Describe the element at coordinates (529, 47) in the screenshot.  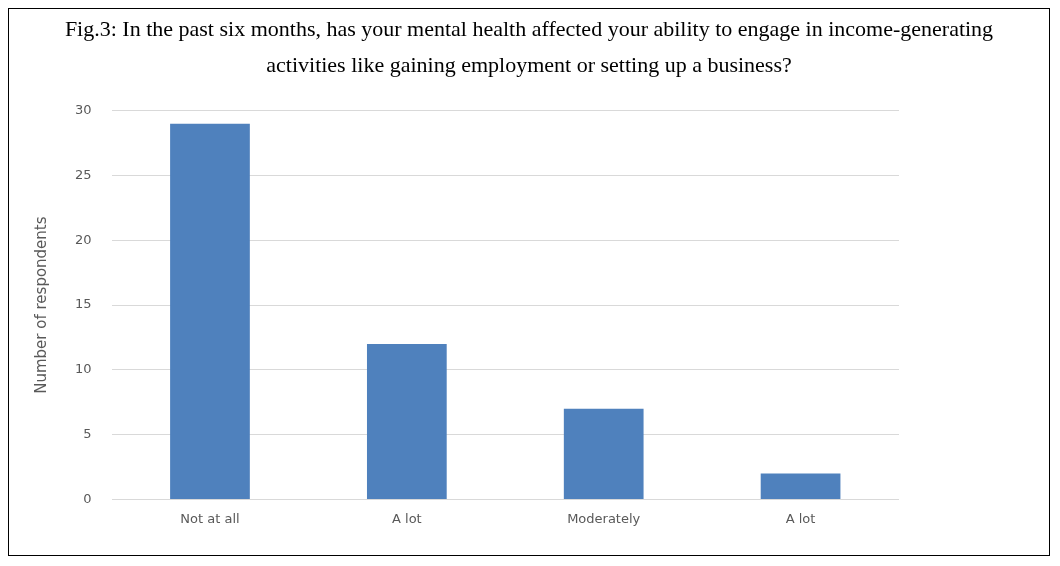
I see `chart-title: Fig.3: In the past six months, has your mental health affected your ability to engage in income-generating activities like gaining employment or setting up a business?` at that location.